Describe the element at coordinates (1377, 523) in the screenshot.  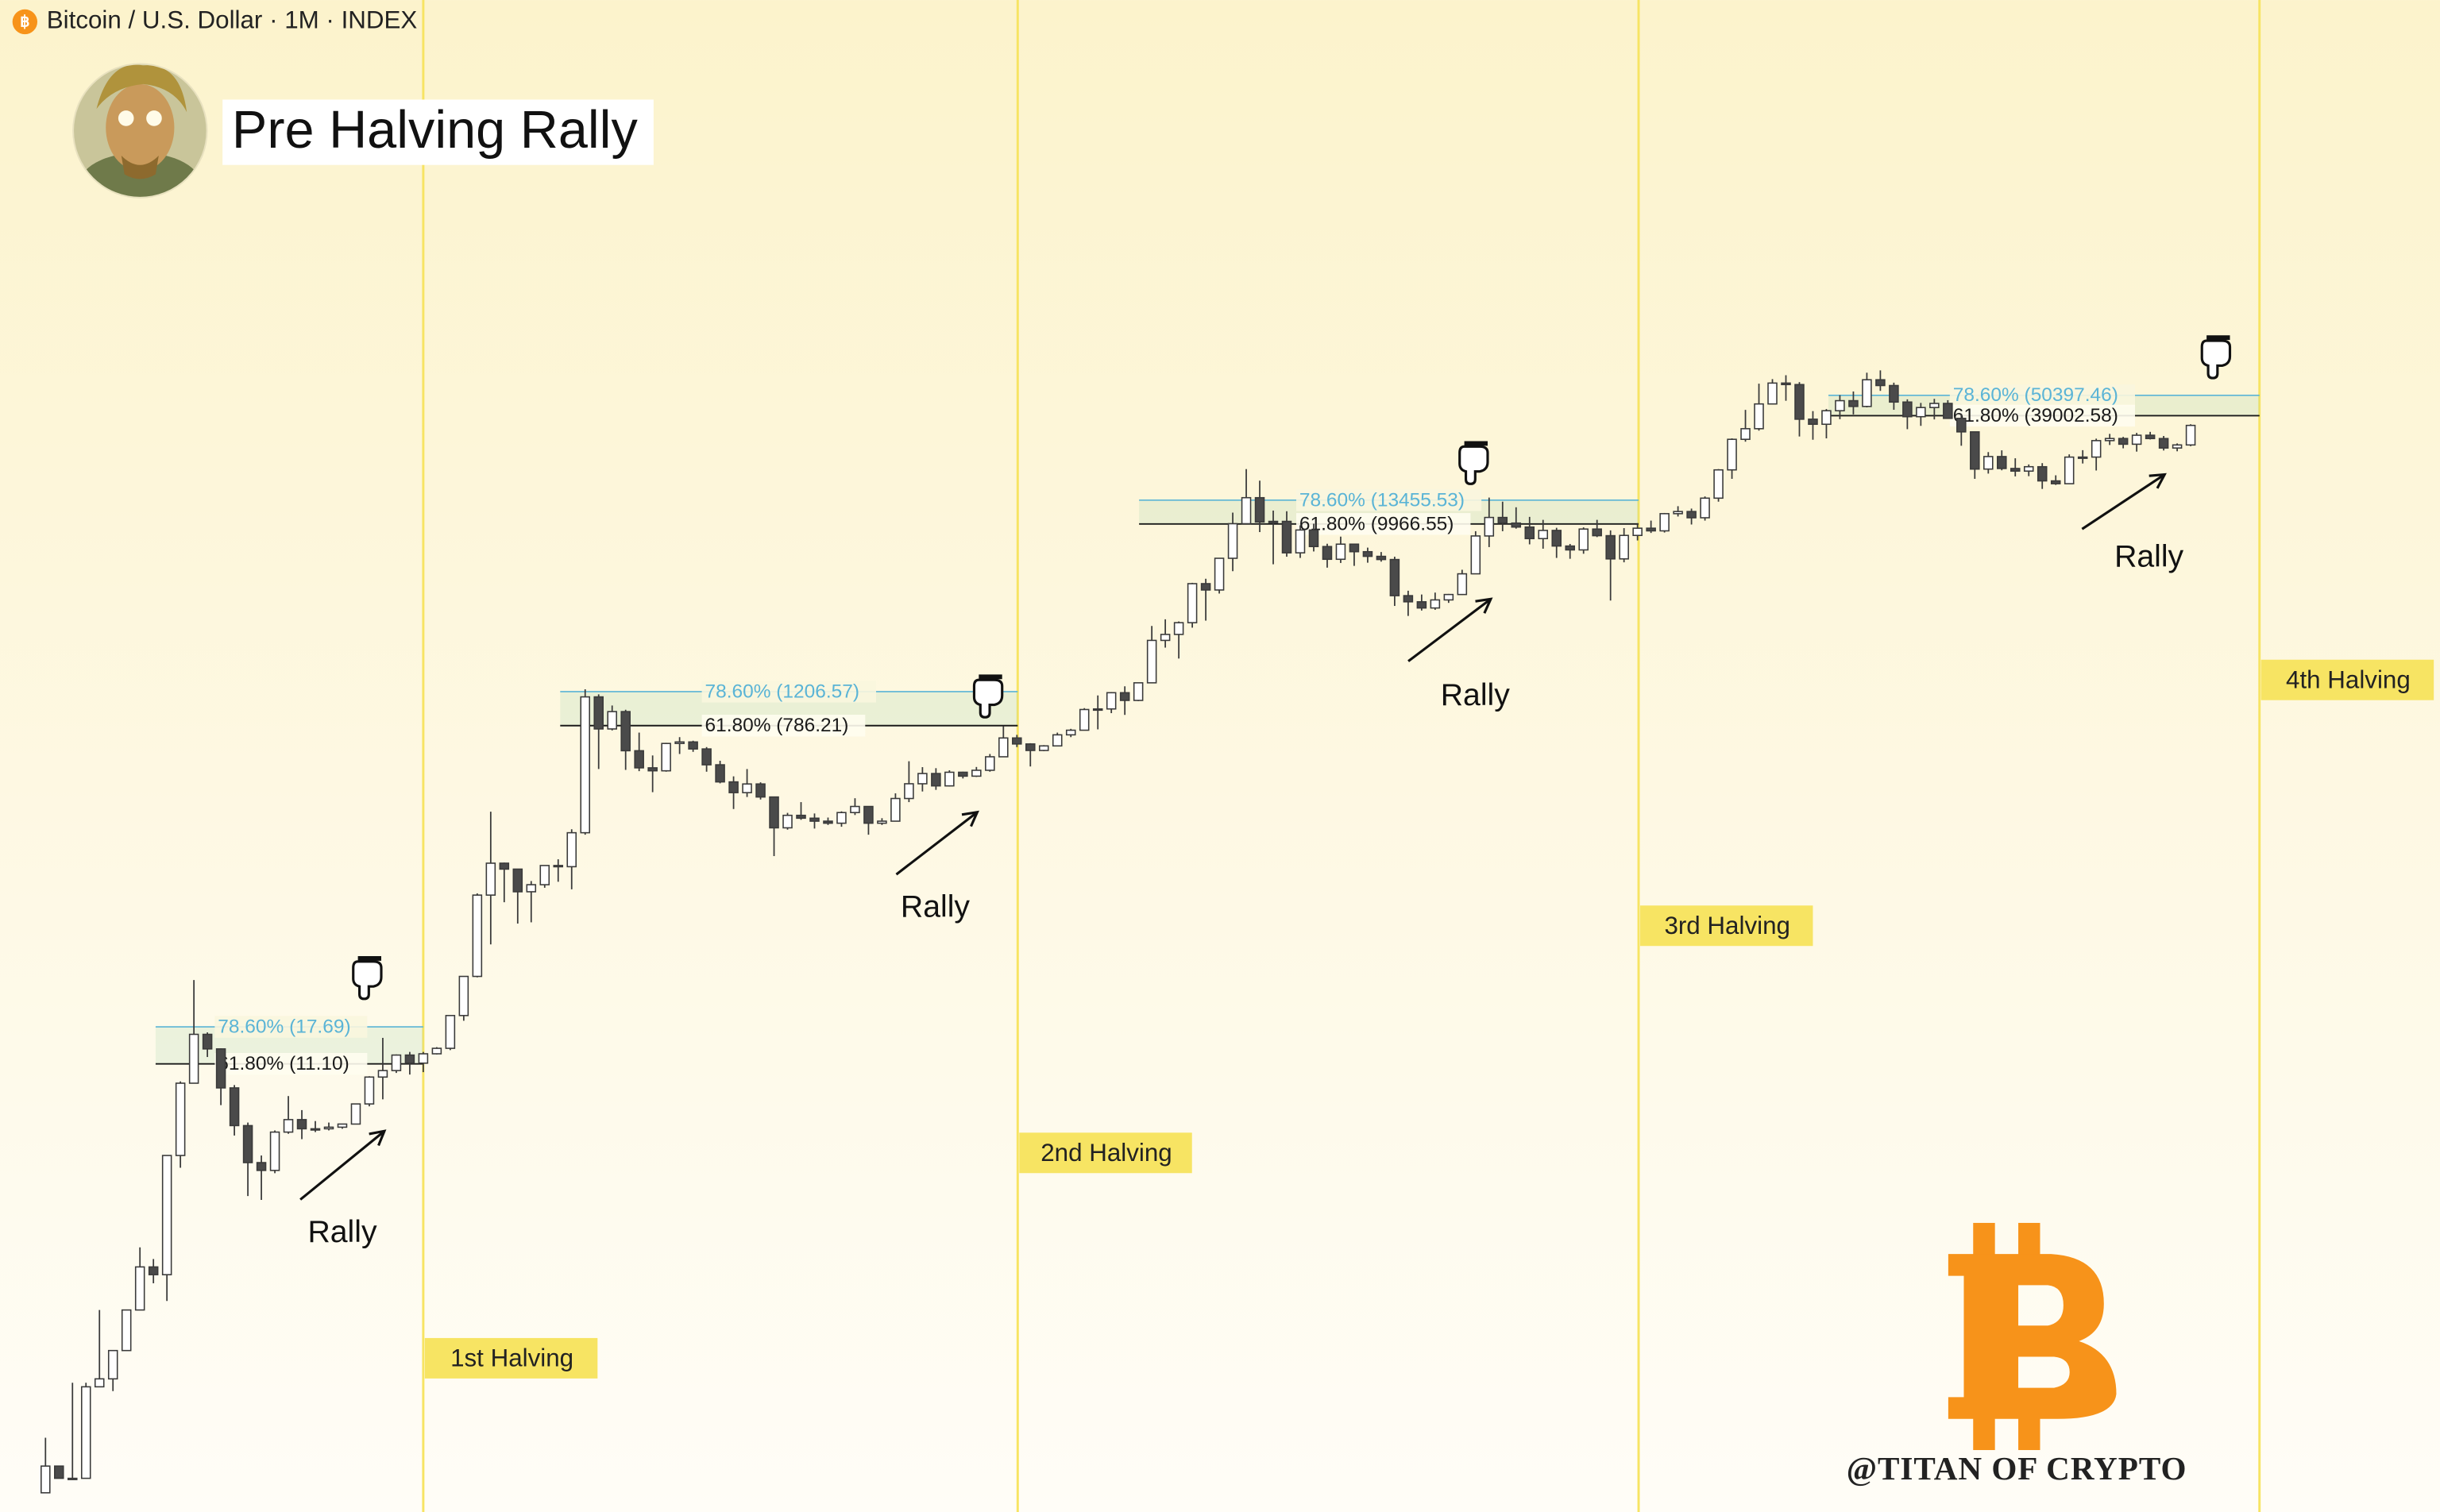
I see `fib-label: 61.80% (9966.55)` at that location.